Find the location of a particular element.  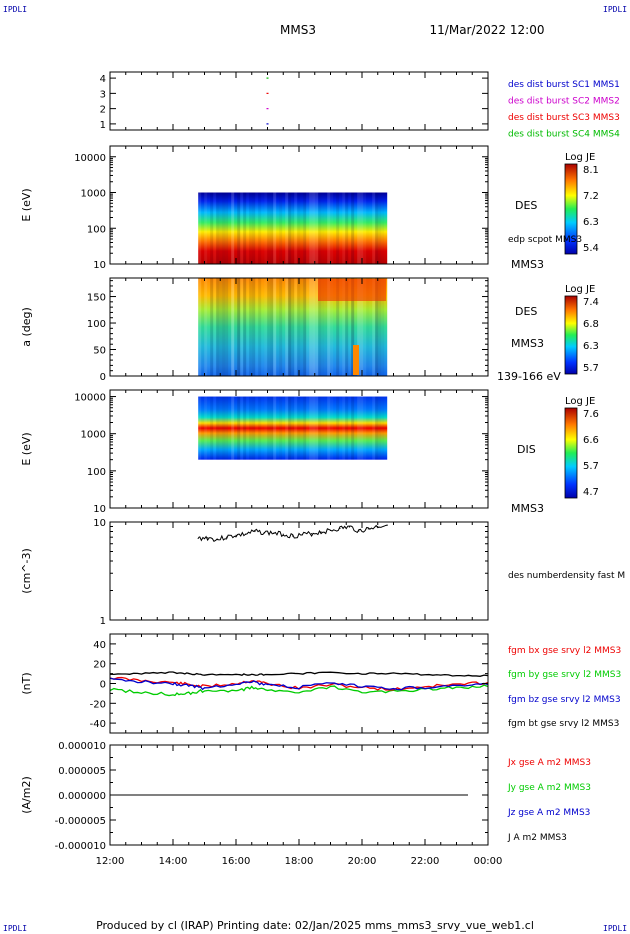

legend-mms3: des dist burst SC3 MMS3 is located at coordinates (564, 118).